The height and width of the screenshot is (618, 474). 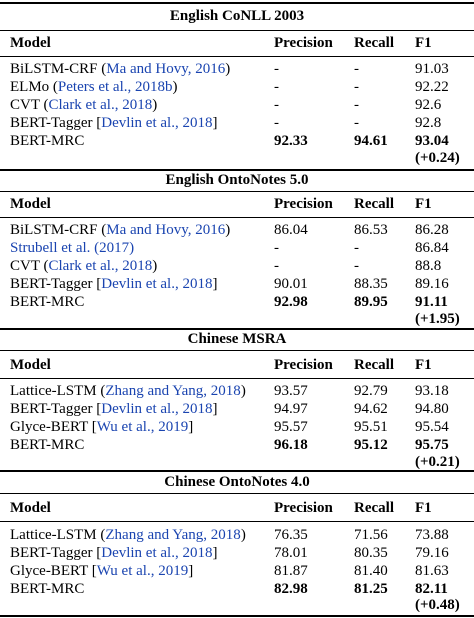 I want to click on f1-cell: 81.63, so click(x=432, y=571).